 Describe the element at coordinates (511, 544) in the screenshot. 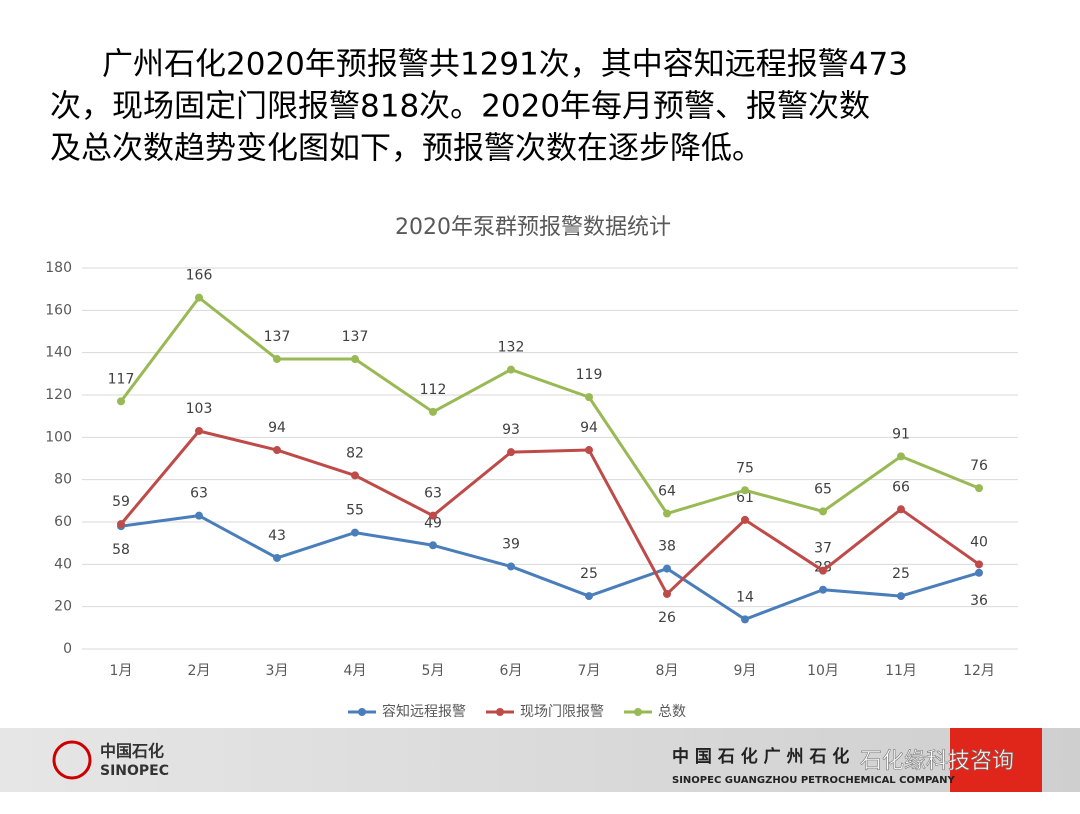

I see `data-label: 39` at that location.